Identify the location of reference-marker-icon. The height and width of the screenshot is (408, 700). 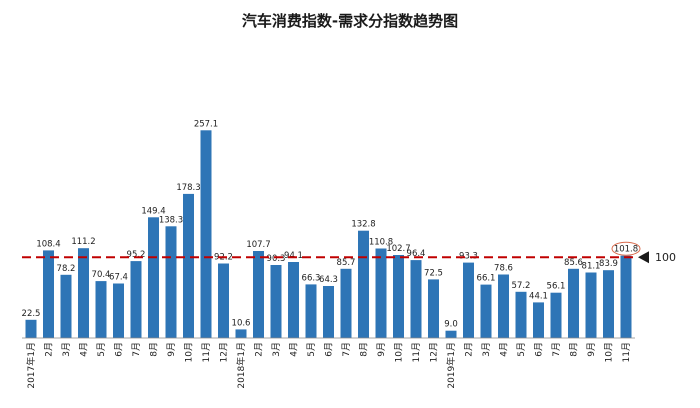
(643, 257).